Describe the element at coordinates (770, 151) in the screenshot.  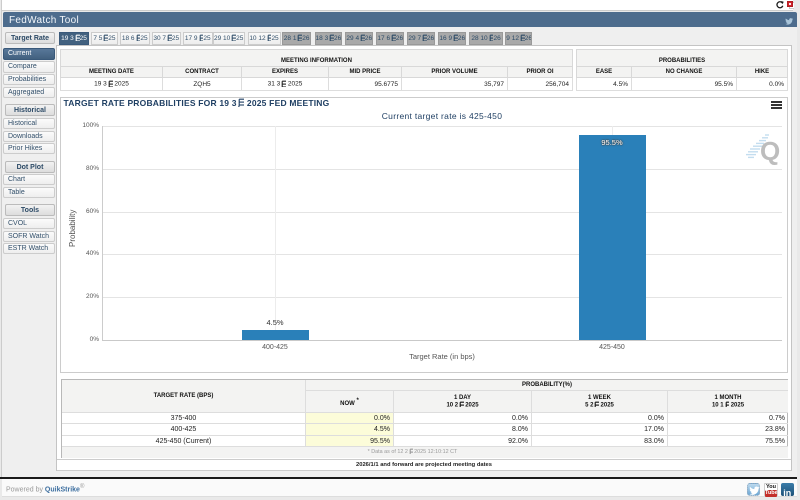
I see `svg-text: Q` at that location.